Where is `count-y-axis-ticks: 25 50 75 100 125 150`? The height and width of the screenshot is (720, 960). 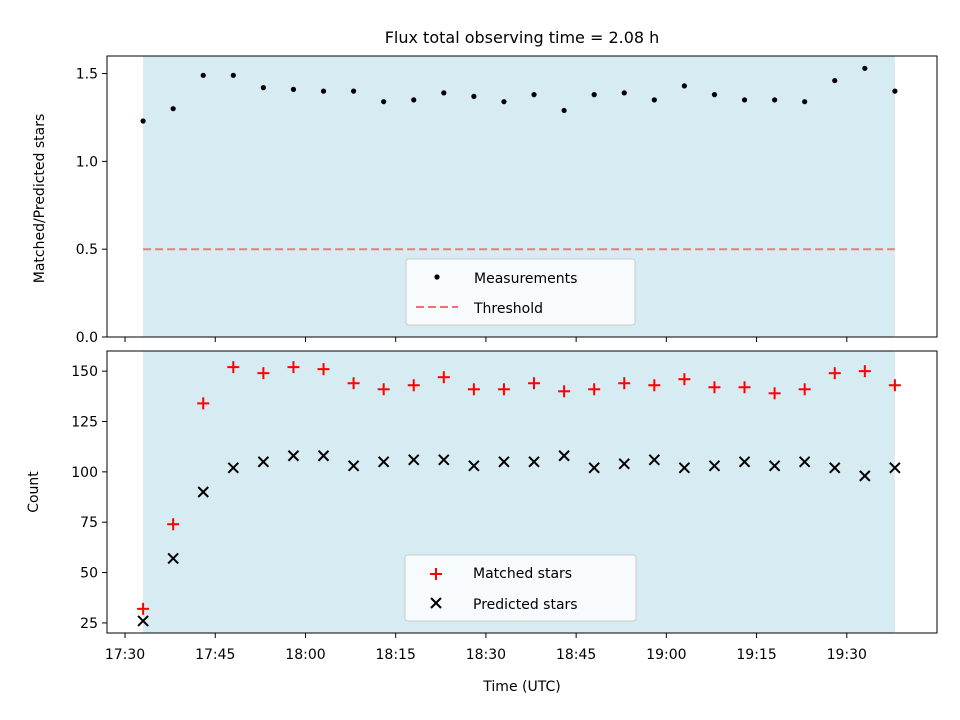 count-y-axis-ticks: 25 50 75 100 125 150 is located at coordinates (89, 498).